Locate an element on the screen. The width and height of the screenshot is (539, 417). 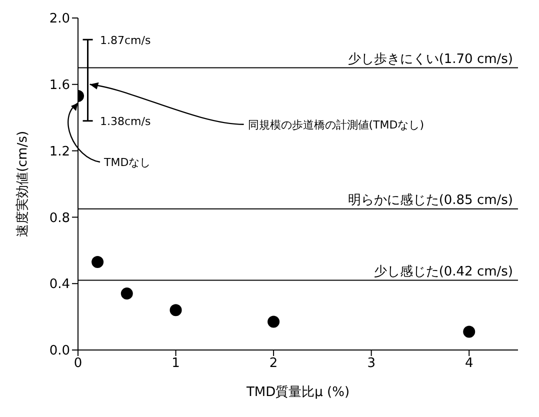
annotation: 1.87cm/s is located at coordinates (125, 40).